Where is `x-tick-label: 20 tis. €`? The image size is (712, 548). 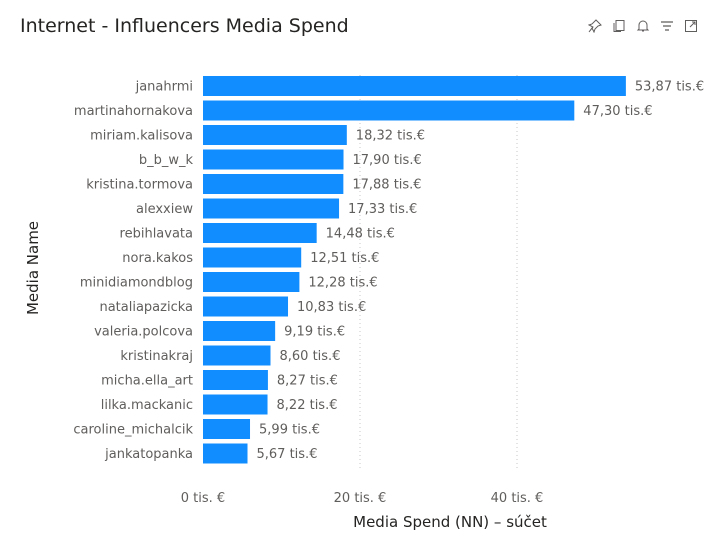
x-tick-label: 20 tis. € is located at coordinates (360, 498).